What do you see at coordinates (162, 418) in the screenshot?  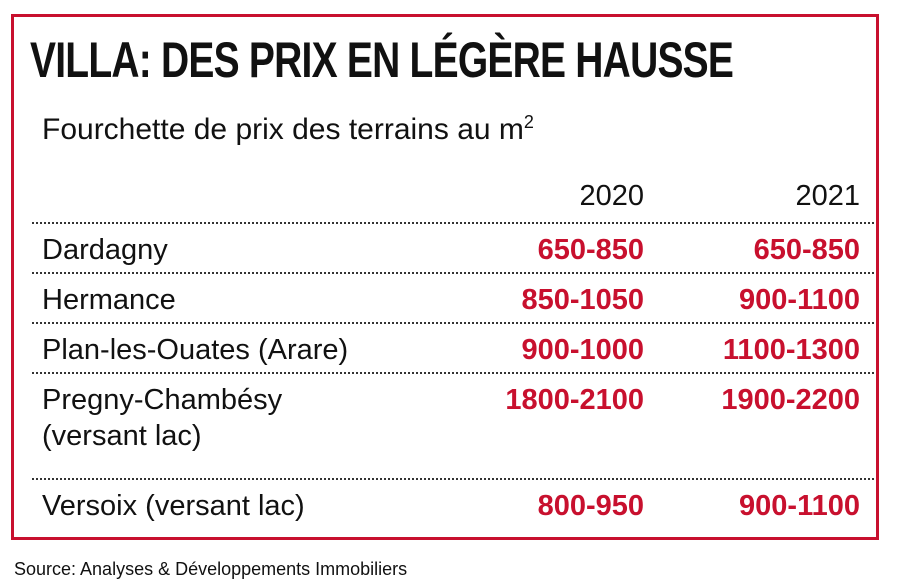 I see `row-label: Pregny-Chambésy (versant lac)` at bounding box center [162, 418].